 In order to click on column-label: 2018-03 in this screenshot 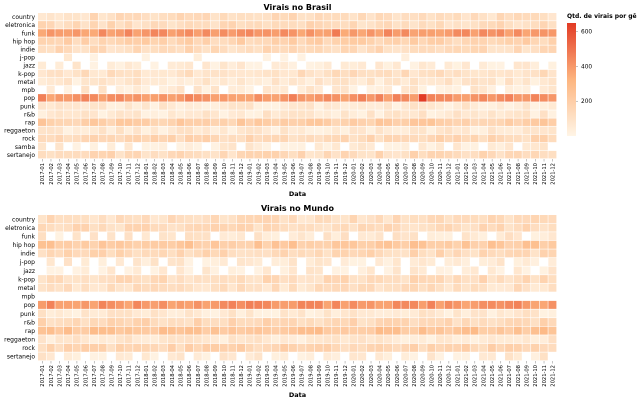, I will do `click(164, 174)`.